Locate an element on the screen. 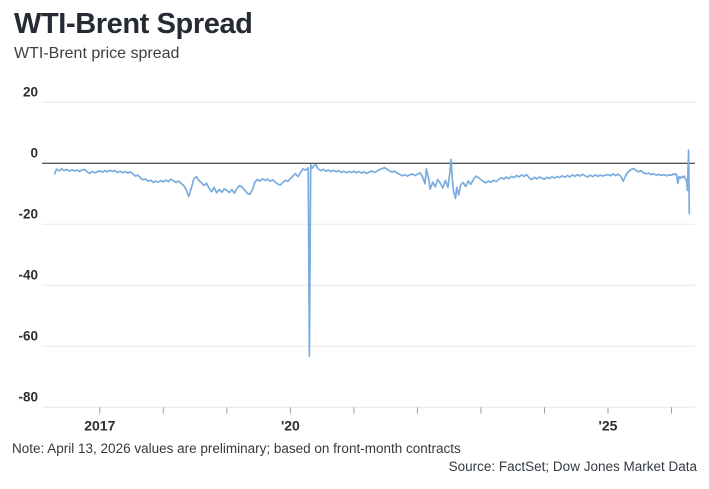 The image size is (709, 489). page-title: WTI-Brent Spread is located at coordinates (133, 24).